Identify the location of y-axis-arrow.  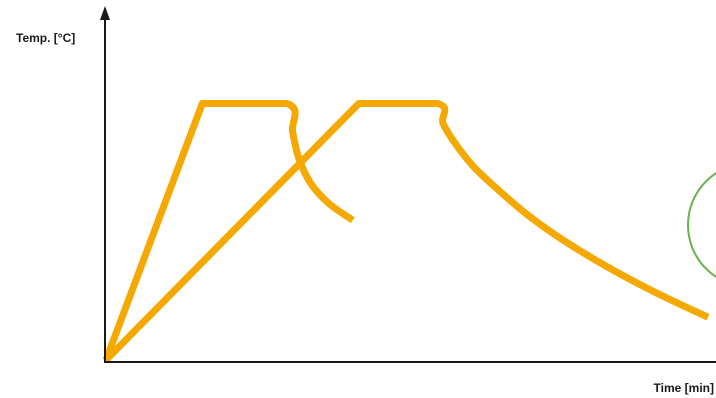
(105, 13).